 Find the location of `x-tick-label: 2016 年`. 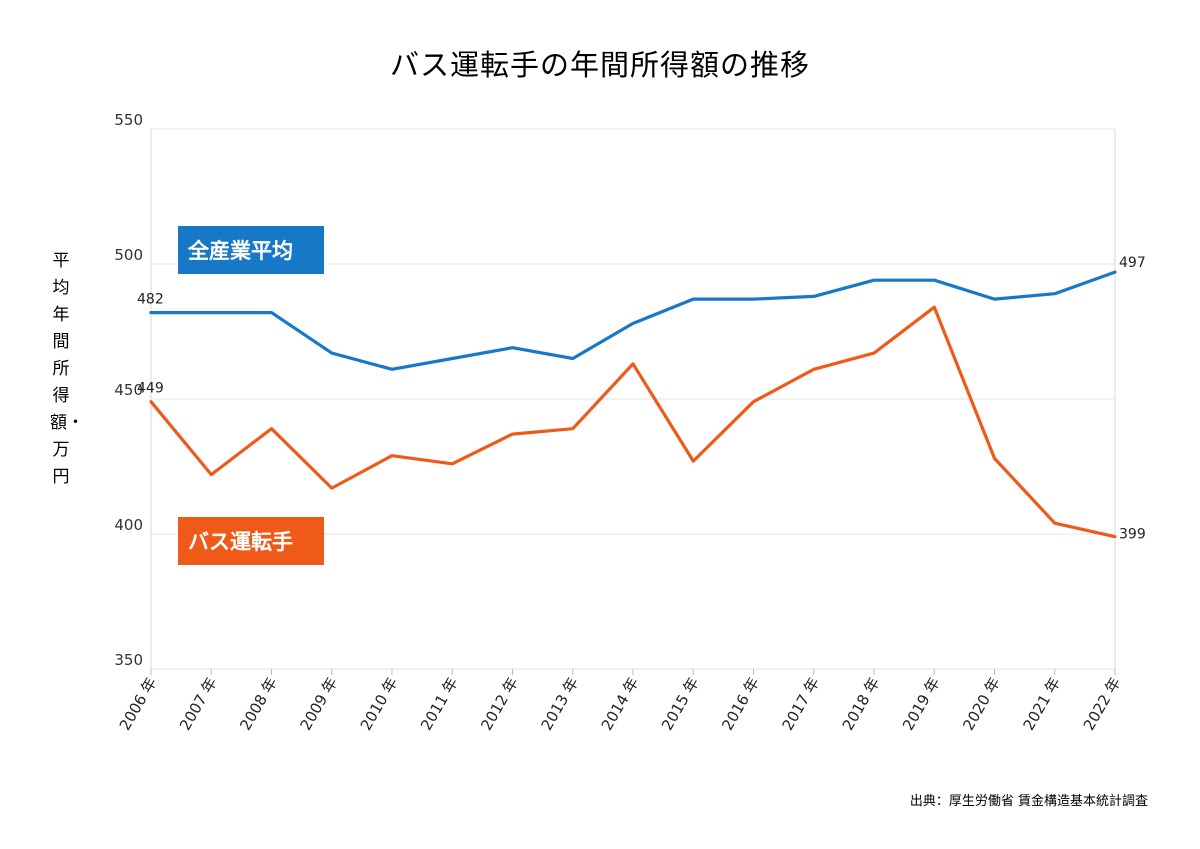

x-tick-label: 2016 年 is located at coordinates (740, 703).